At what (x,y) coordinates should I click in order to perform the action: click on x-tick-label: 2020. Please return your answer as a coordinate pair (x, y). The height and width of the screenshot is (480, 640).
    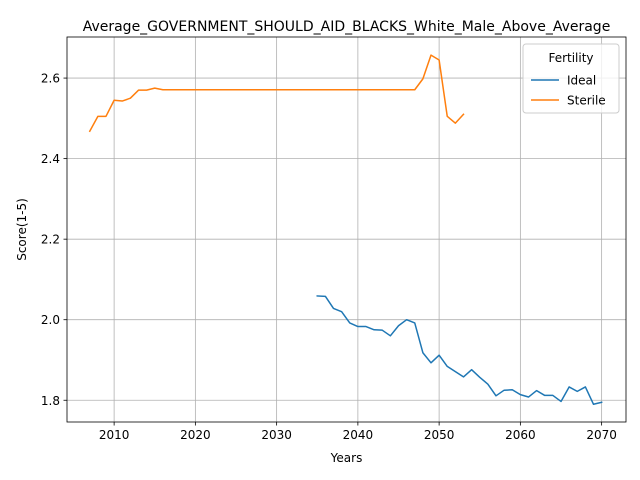
    Looking at the image, I should click on (195, 435).